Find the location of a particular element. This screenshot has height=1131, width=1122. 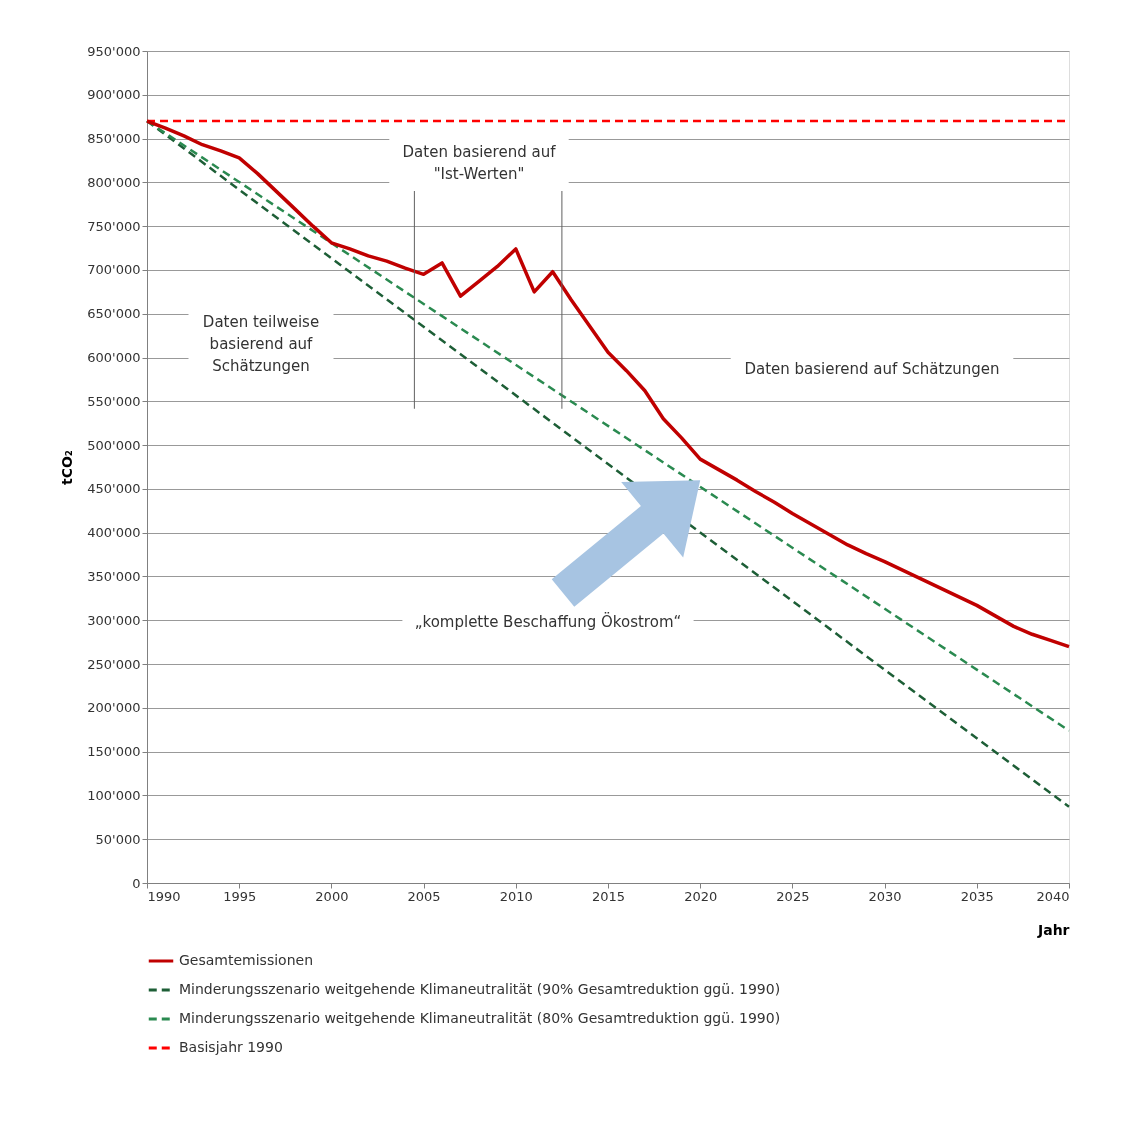

y-tick-label: 900'000 is located at coordinates (114, 95).